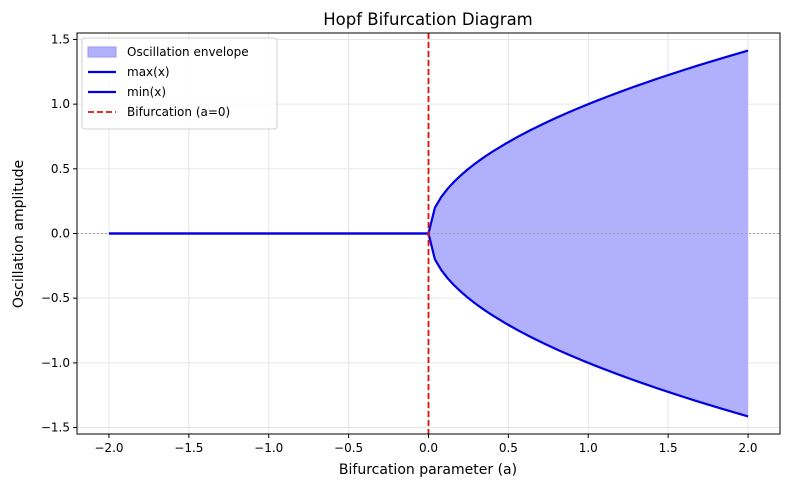 This screenshot has height=490, width=790. I want to click on x-tick-label: −1.5, so click(188, 448).